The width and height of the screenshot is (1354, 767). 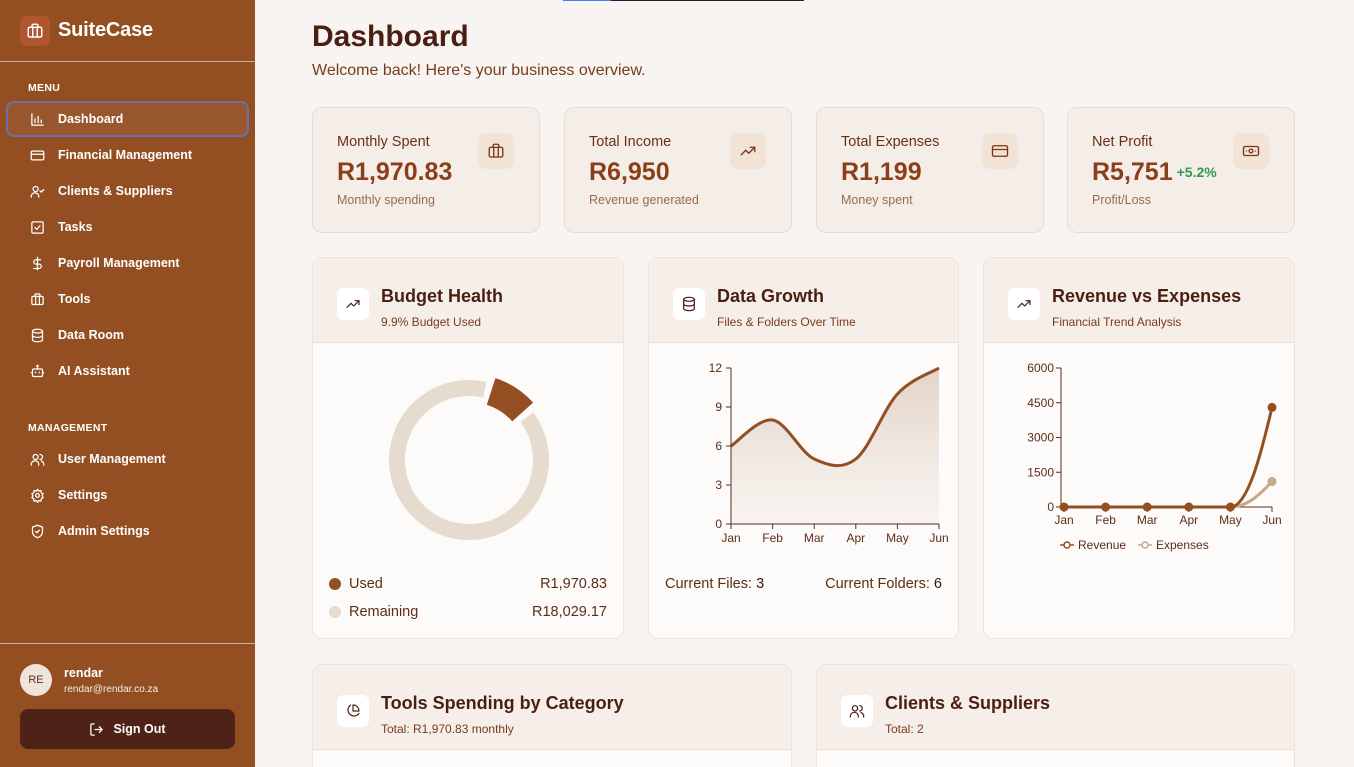 I want to click on y-tick-label: 3000, so click(x=1040, y=438).